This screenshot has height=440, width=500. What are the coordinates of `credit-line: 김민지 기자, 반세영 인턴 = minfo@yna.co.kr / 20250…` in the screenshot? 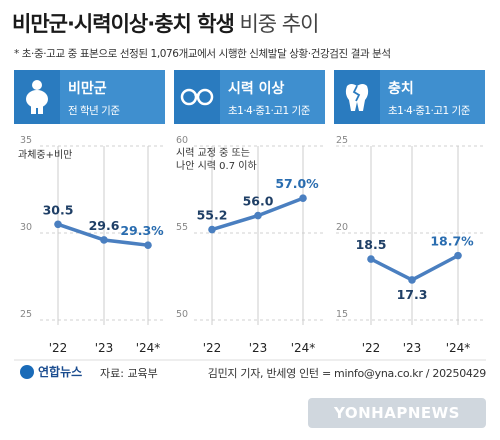 It's located at (347, 373).